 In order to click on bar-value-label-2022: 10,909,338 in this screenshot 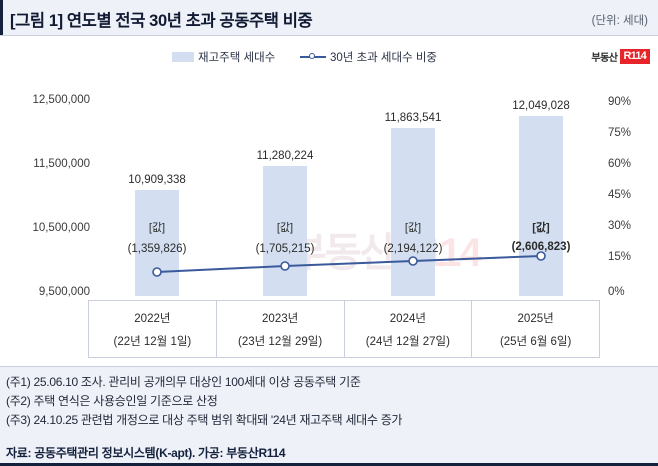, I will do `click(157, 180)`.